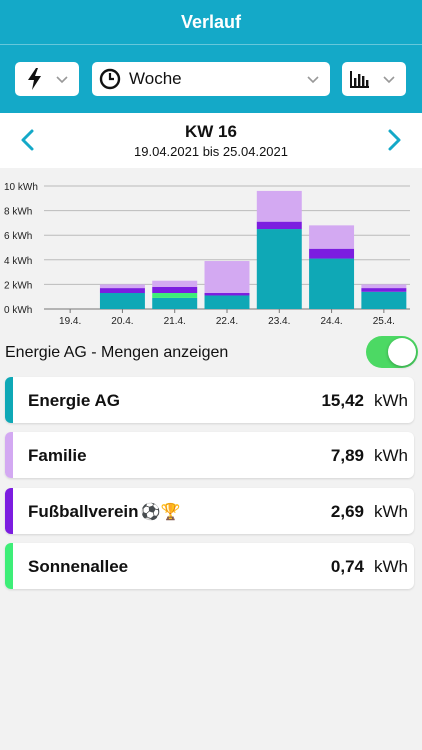  What do you see at coordinates (227, 321) in the screenshot?
I see `x-tick-label: 22.4.` at bounding box center [227, 321].